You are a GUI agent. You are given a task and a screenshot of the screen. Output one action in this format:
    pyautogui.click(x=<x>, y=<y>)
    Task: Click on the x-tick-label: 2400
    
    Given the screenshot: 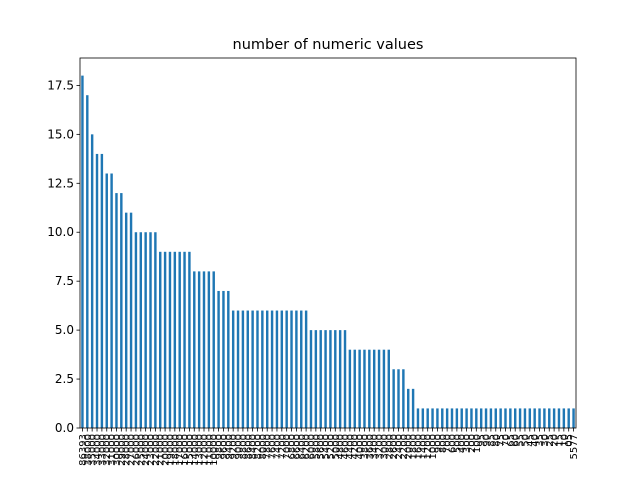 What is the action you would take?
    pyautogui.click(x=399, y=446)
    